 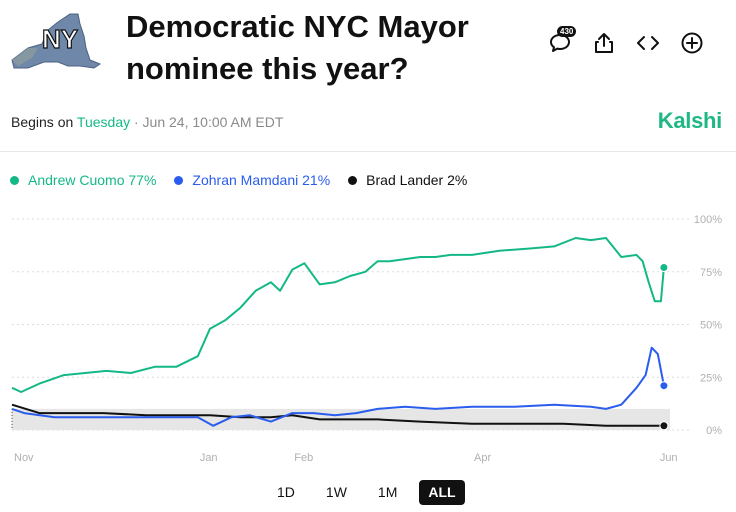 What do you see at coordinates (664, 386) in the screenshot?
I see `series-end-marker-mamdani` at bounding box center [664, 386].